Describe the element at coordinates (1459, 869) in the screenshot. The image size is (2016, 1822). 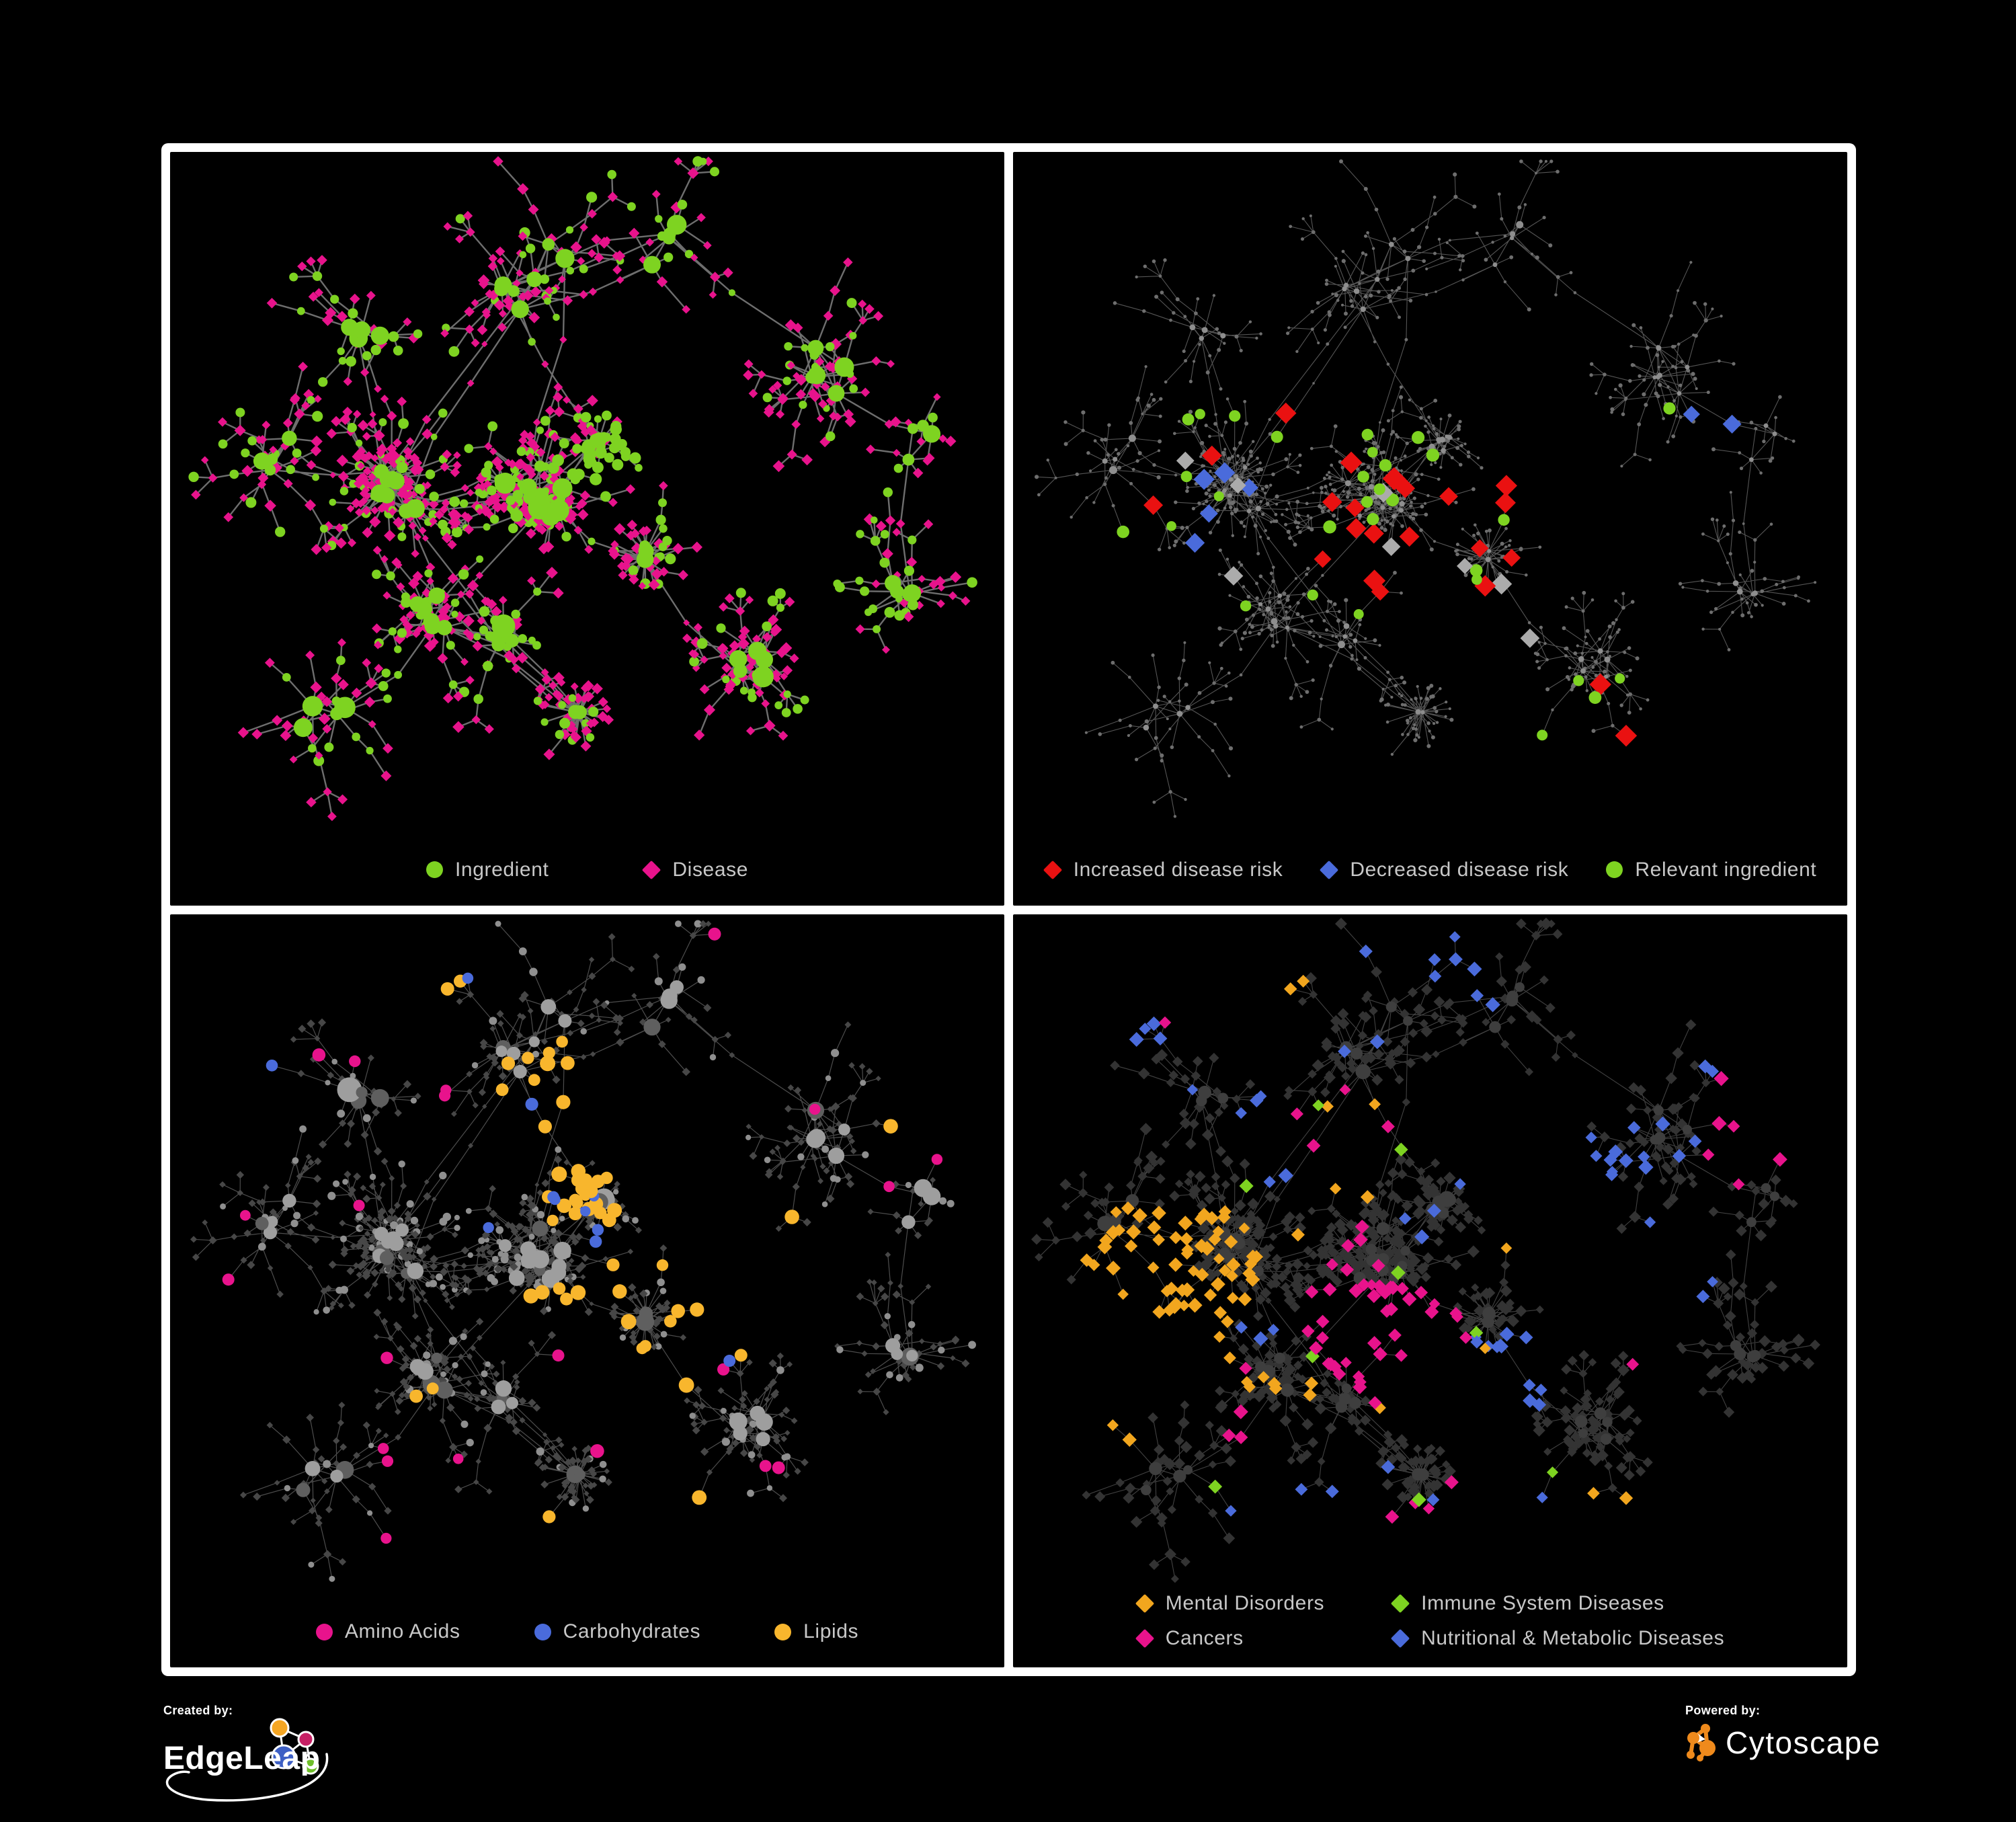
I see `legend-label: Decreased disease risk` at that location.